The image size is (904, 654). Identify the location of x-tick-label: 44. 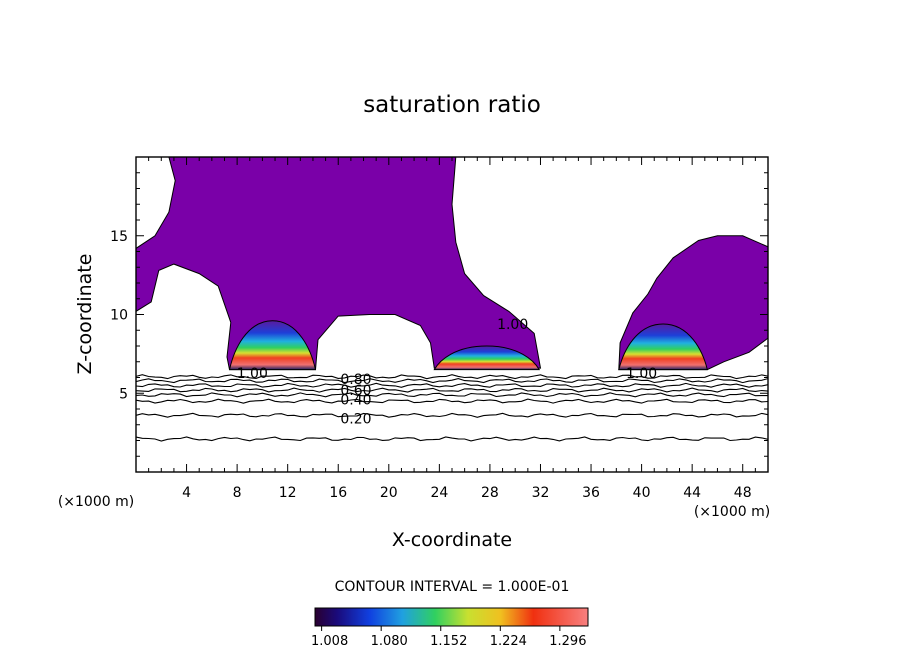
(692, 493).